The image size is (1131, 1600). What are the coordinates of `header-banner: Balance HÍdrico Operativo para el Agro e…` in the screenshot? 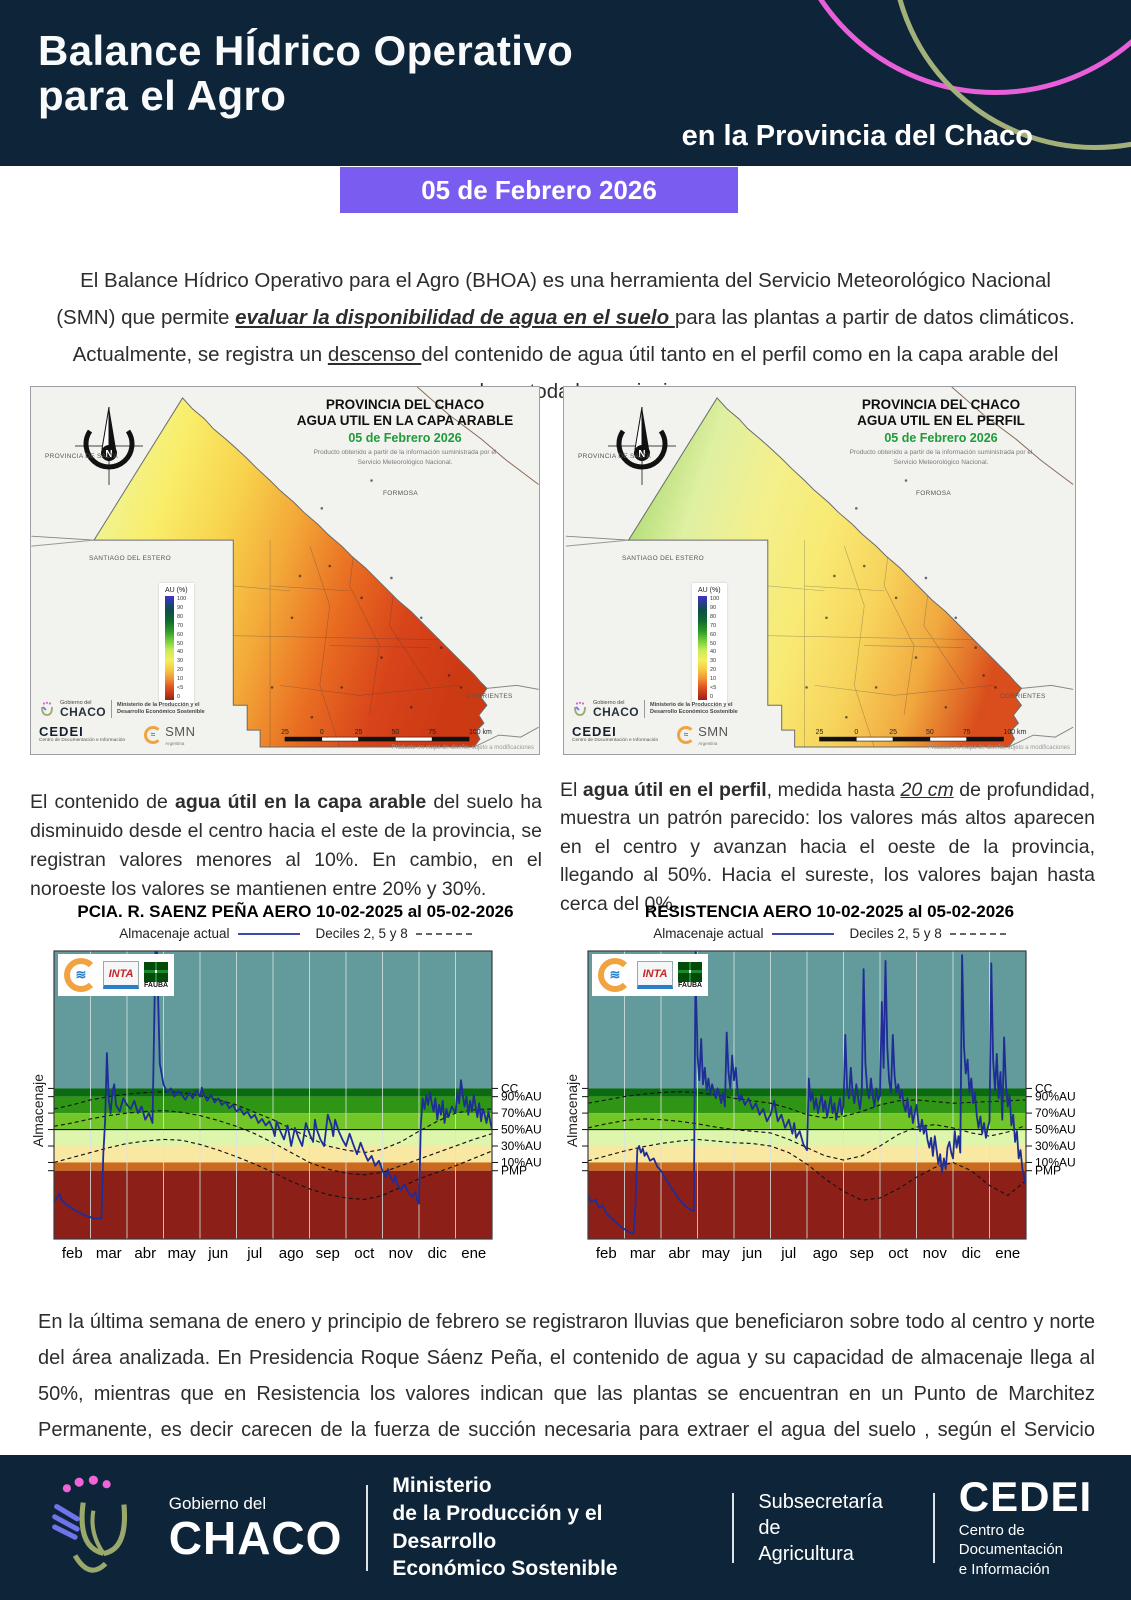 It's located at (565, 83).